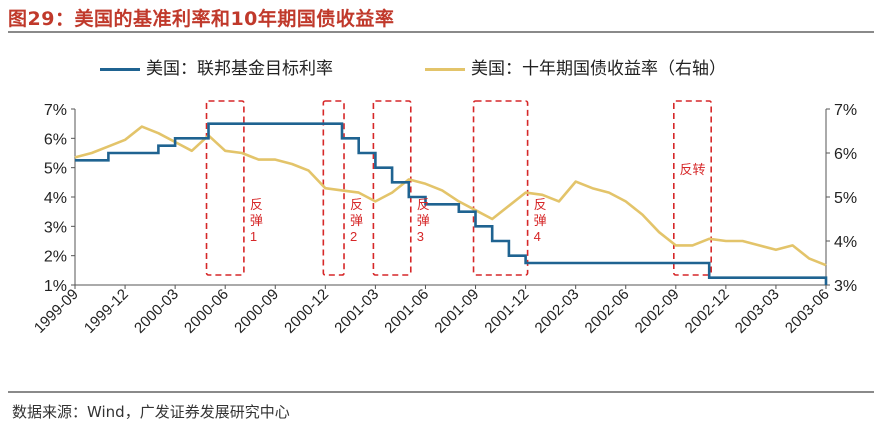  Describe the element at coordinates (120, 69) in the screenshot. I see `legend-swatch-fed-rate` at that location.